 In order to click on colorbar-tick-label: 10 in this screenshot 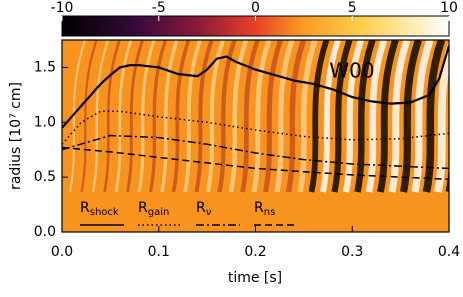, I will do `click(449, 8)`.